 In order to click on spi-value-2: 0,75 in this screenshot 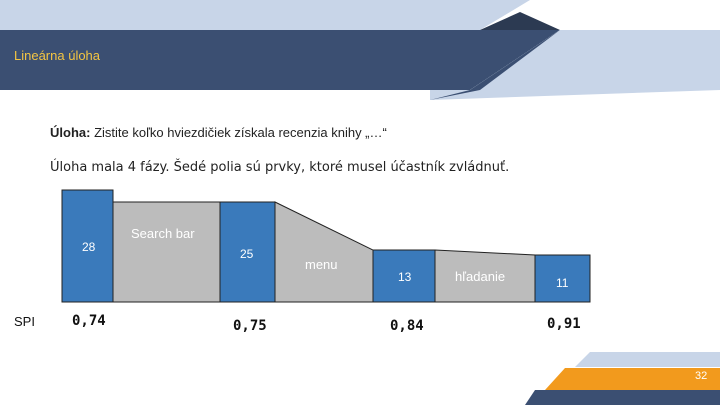, I will do `click(250, 326)`.